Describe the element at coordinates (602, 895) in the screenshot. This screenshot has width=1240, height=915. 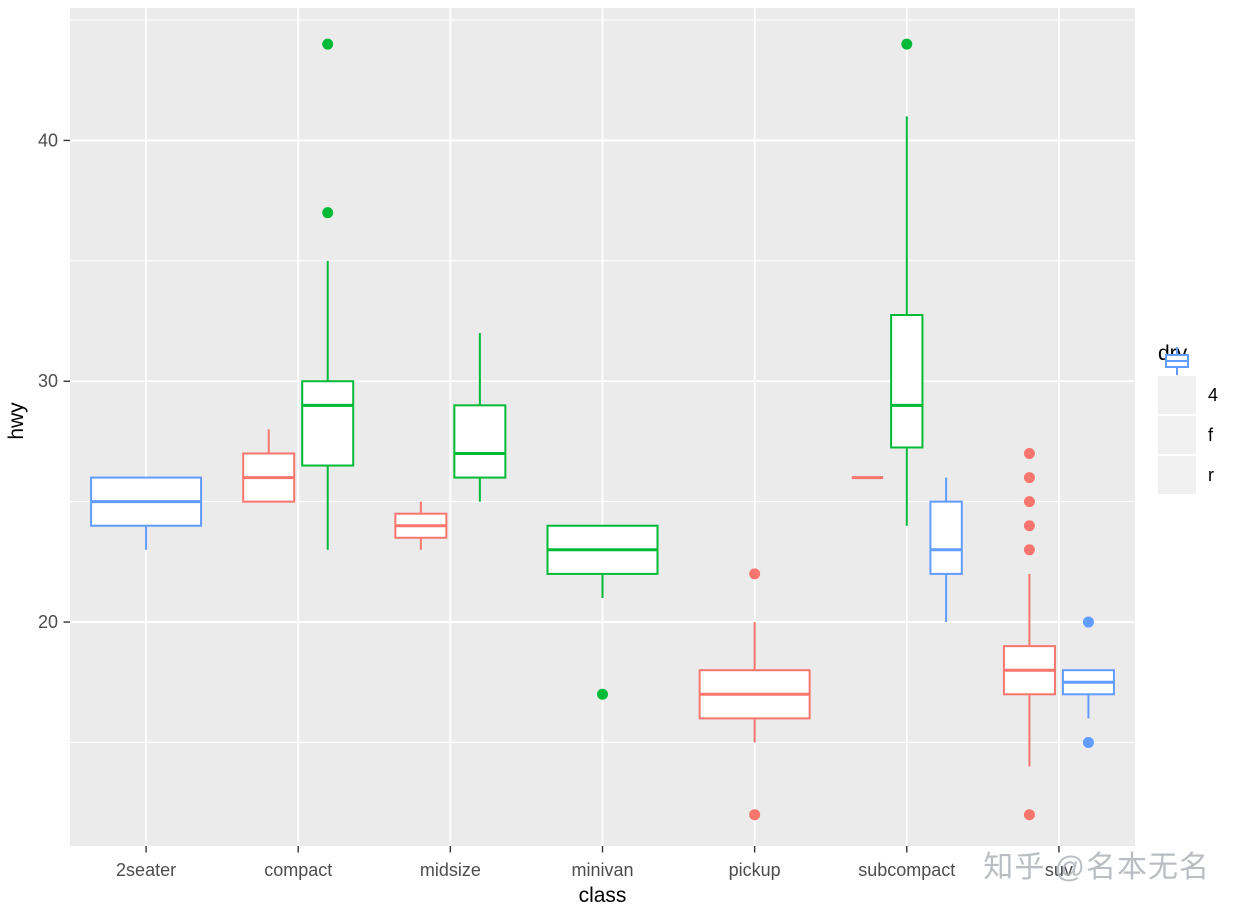
I see `x-axis-title: class` at that location.